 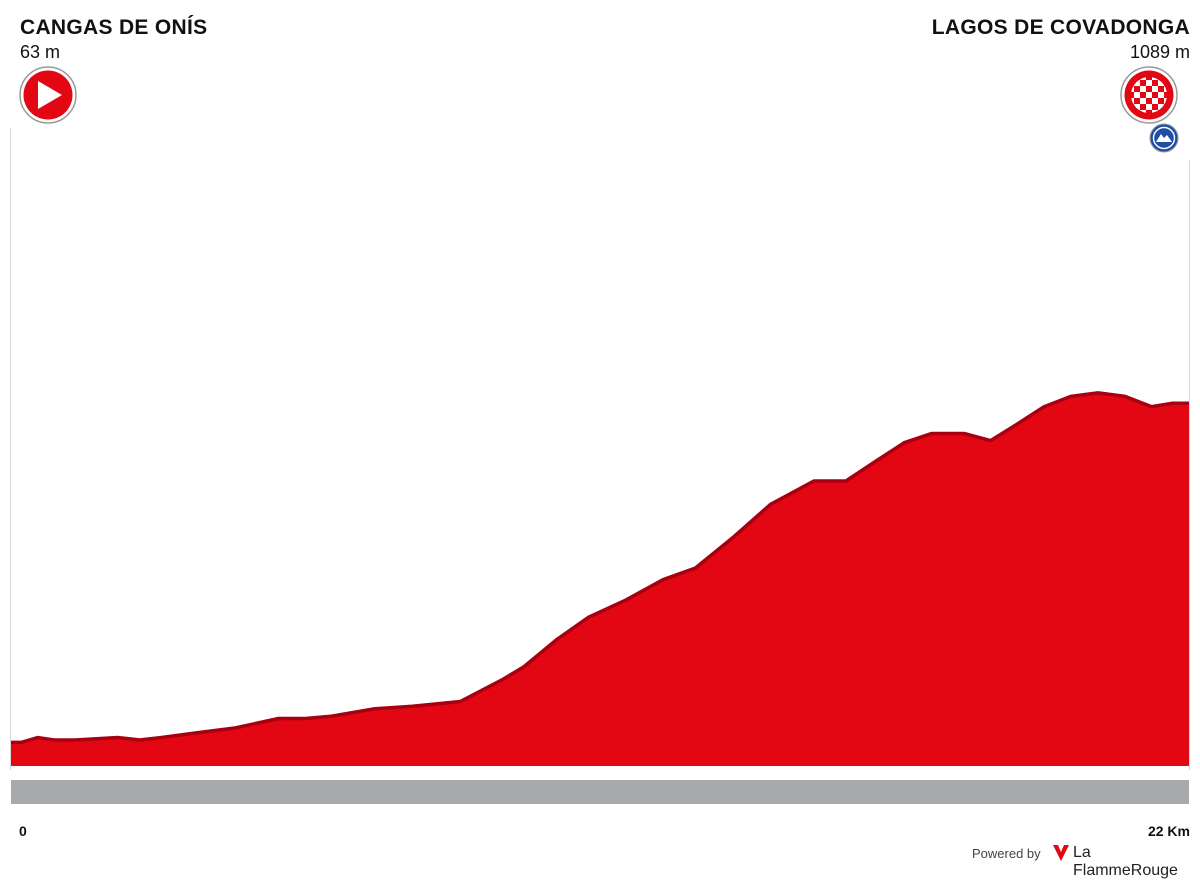 What do you see at coordinates (114, 27) in the screenshot?
I see `start-location-name: CANGAS DE ONÍS` at bounding box center [114, 27].